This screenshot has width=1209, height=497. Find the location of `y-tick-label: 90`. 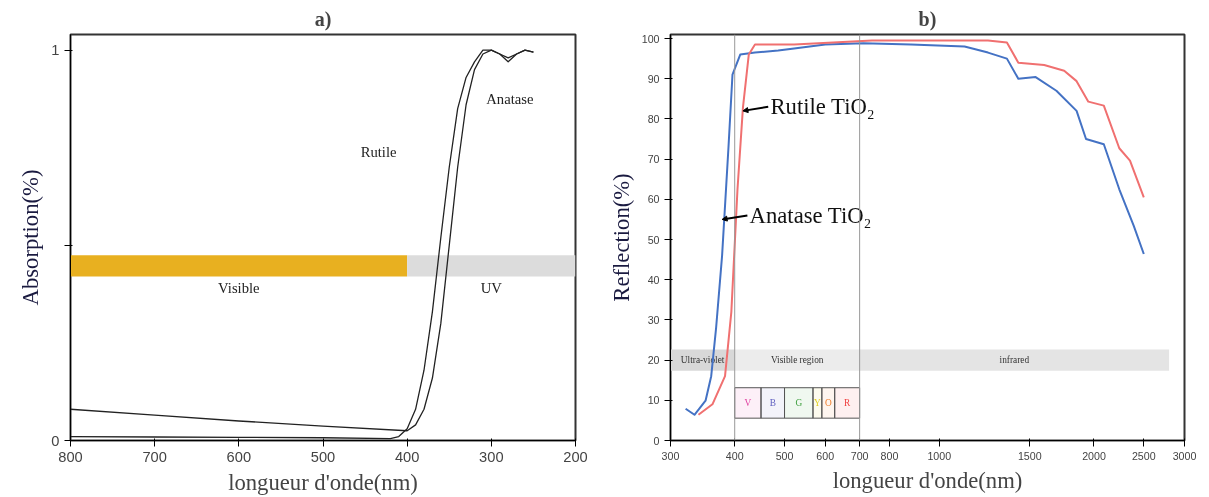

y-tick-label: 90 is located at coordinates (653, 78).